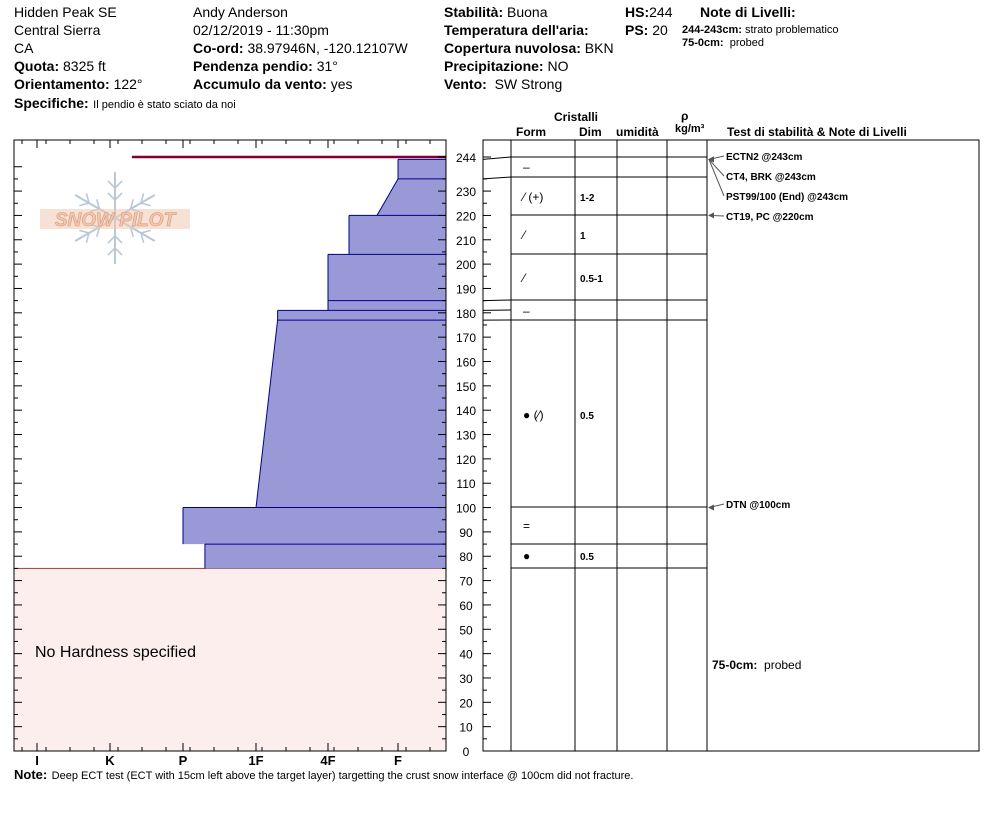 This screenshot has width=994, height=840. I want to click on stability-label: Stabilità:, so click(474, 12).